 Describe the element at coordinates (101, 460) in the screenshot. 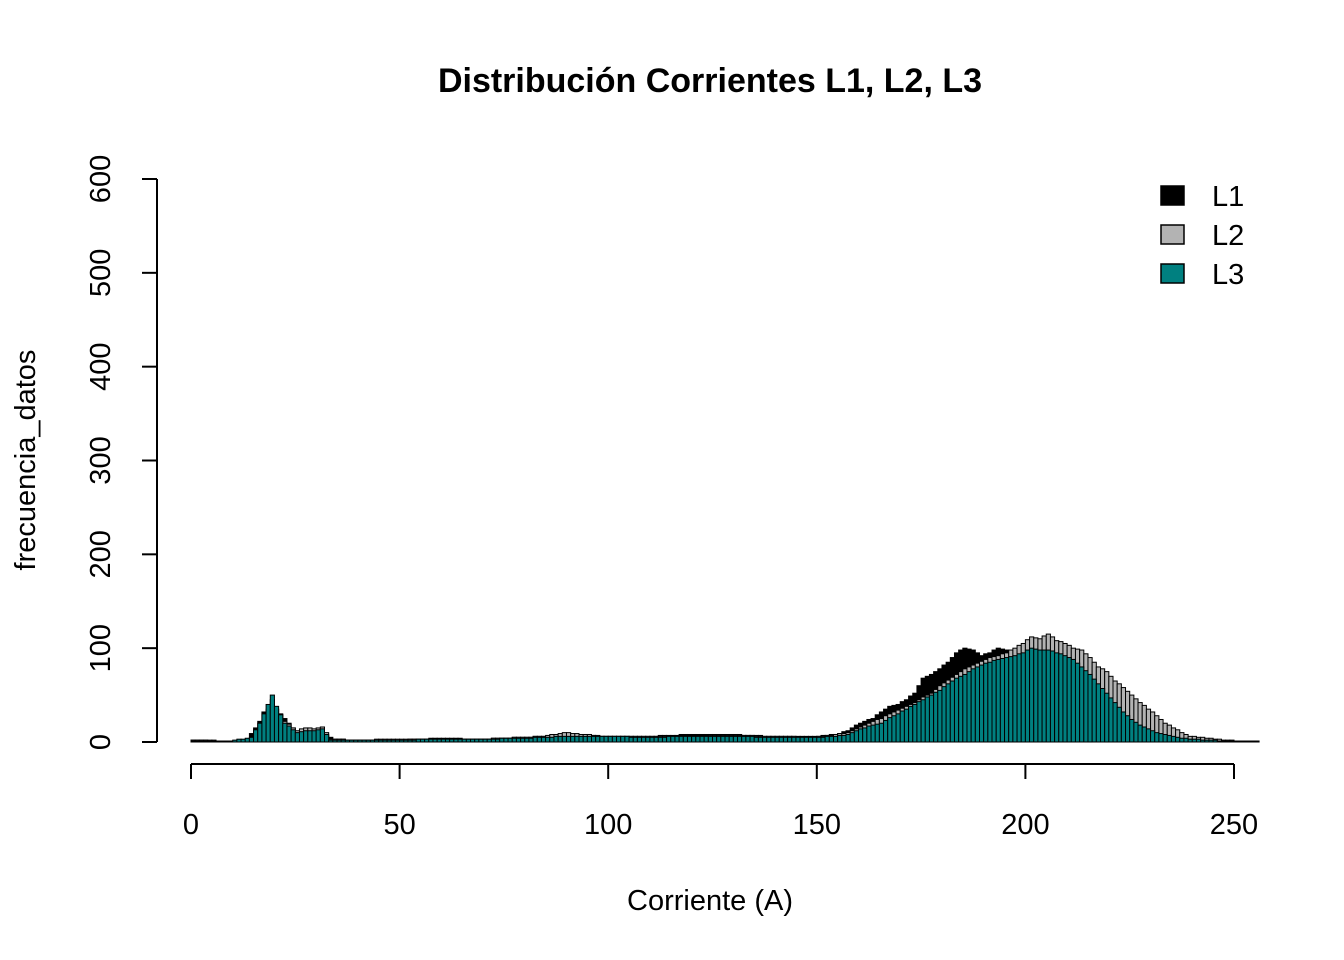

I see `y-tick-label: 300` at that location.